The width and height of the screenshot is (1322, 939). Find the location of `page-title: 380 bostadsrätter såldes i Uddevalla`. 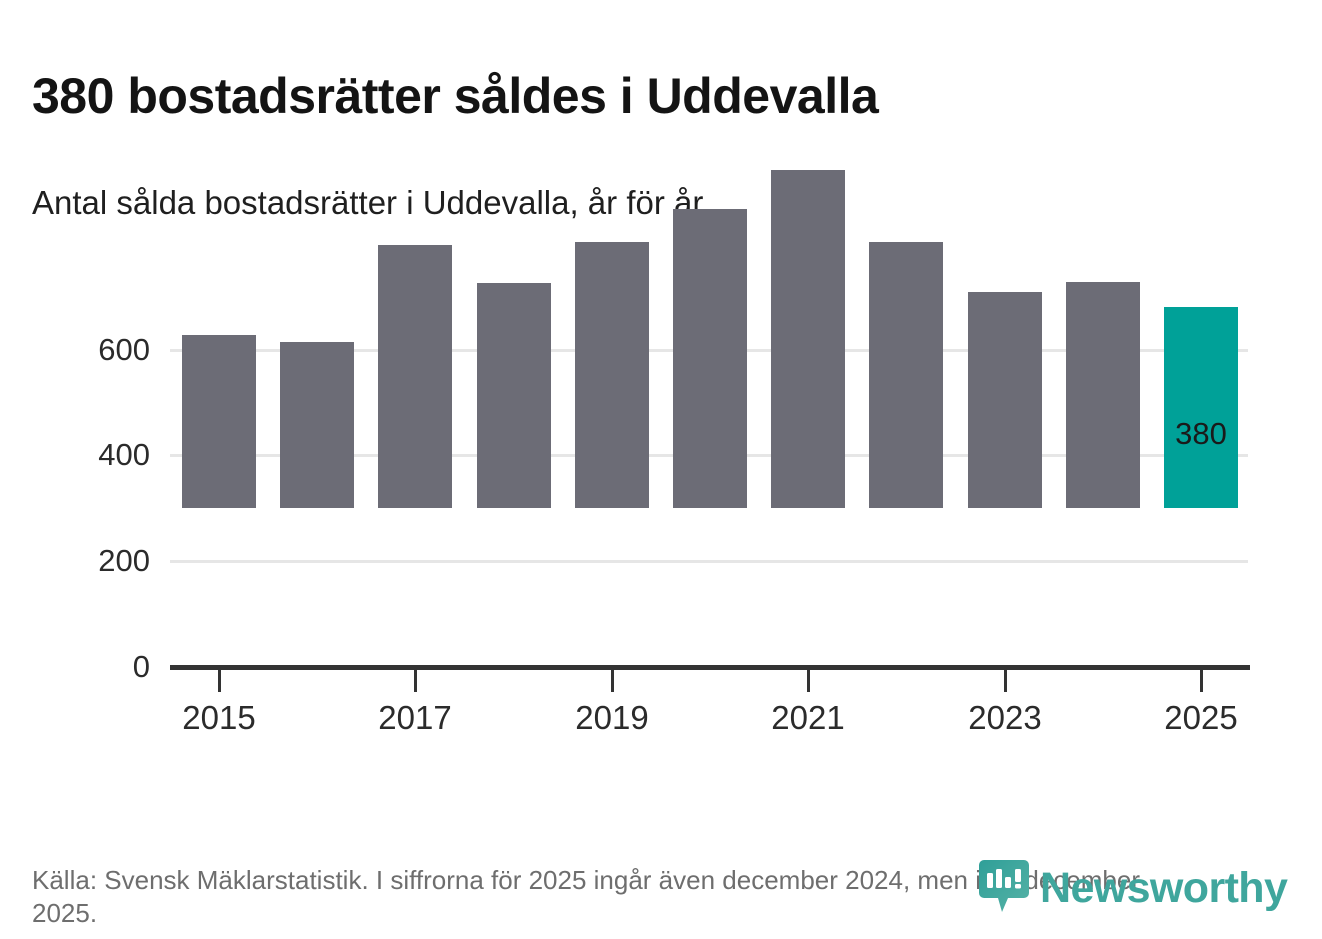

page-title: 380 bostadsrätter såldes i Uddevalla is located at coordinates (455, 95).